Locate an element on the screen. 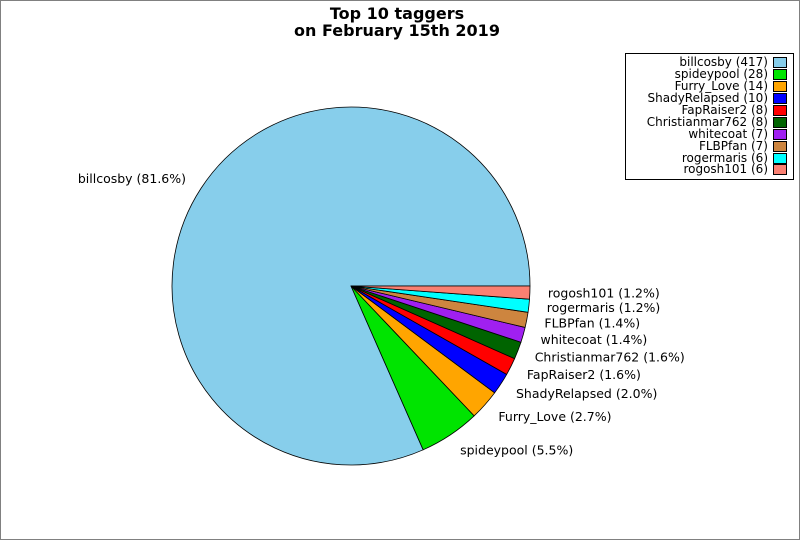  pie-label-FapRaiser2: FapRaiser2 (1.6%) is located at coordinates (584, 374).